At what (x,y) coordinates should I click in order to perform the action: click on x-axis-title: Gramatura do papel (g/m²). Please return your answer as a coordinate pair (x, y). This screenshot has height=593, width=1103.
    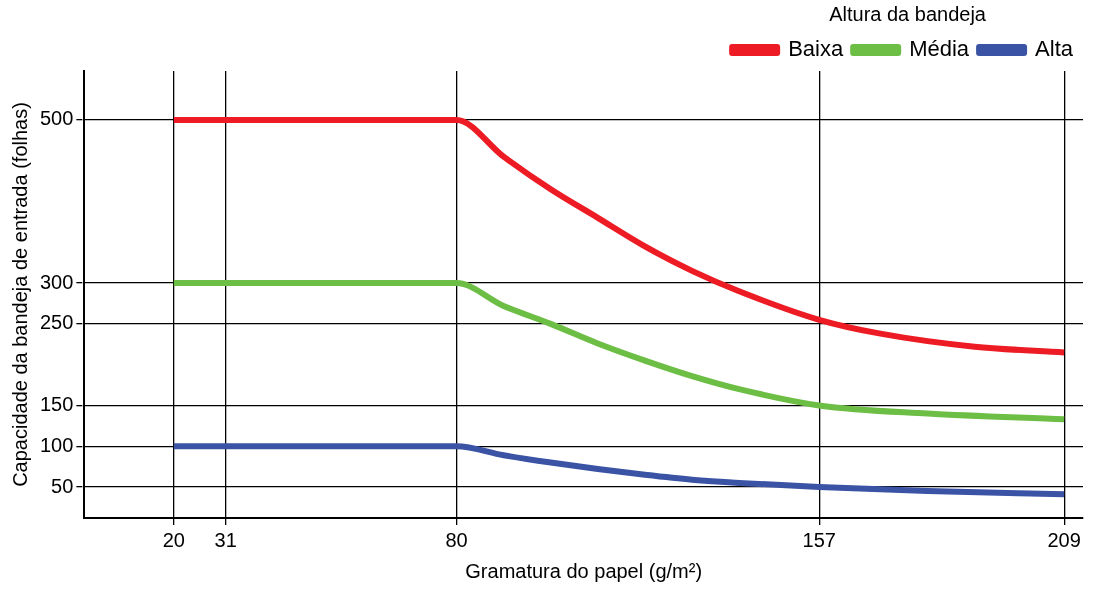
    Looking at the image, I should click on (584, 570).